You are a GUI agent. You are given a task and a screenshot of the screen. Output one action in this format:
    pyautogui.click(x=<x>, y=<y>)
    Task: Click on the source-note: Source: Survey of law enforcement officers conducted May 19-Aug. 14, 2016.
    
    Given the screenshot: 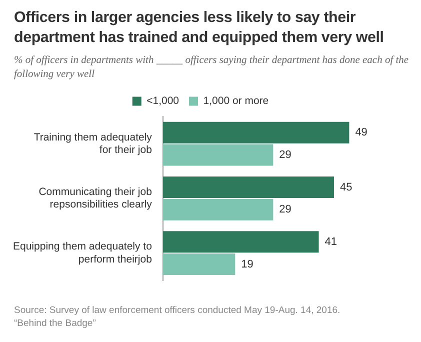 What is the action you would take?
    pyautogui.click(x=177, y=310)
    